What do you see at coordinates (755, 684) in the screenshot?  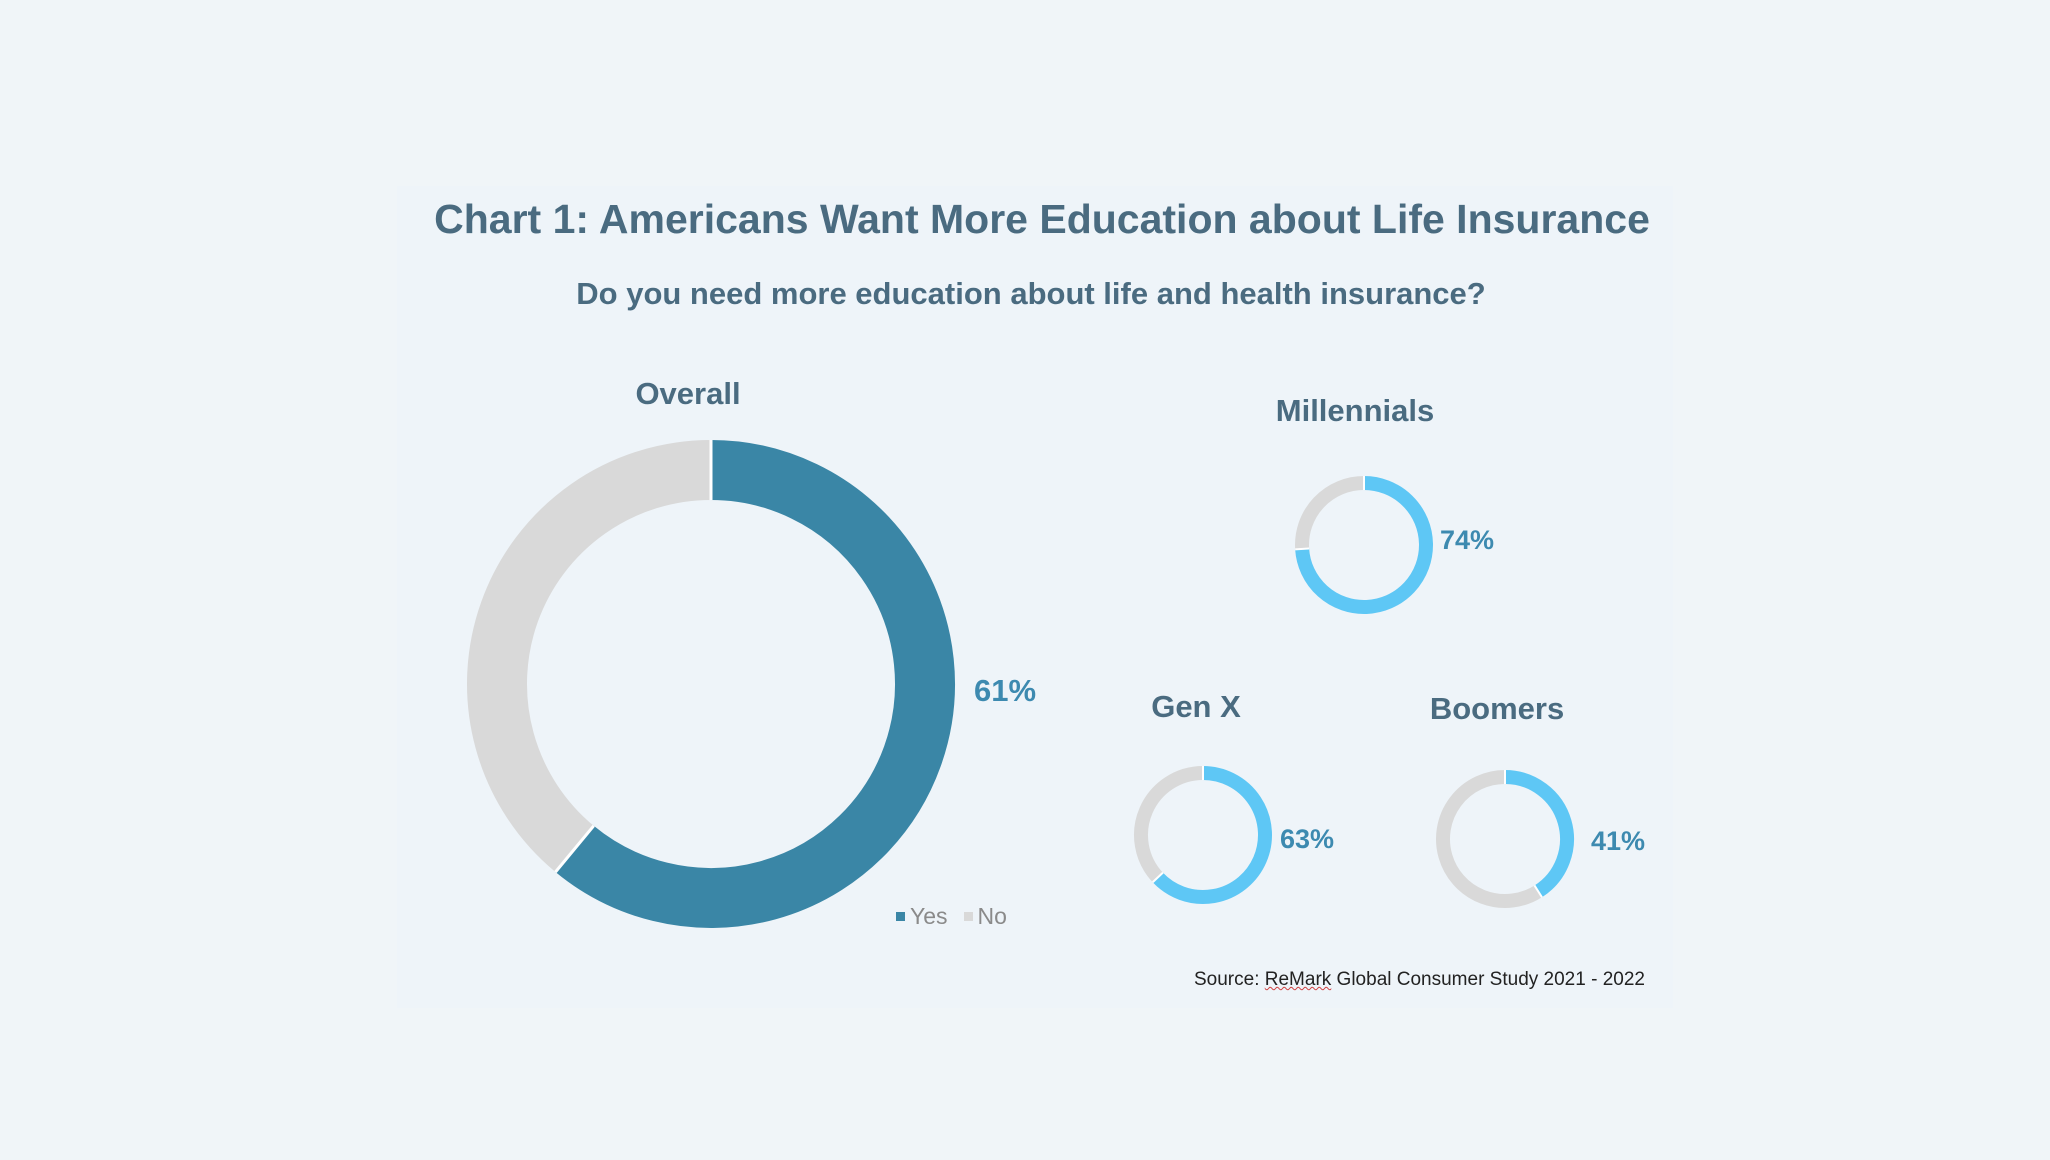 I see `donut-overall-yes` at bounding box center [755, 684].